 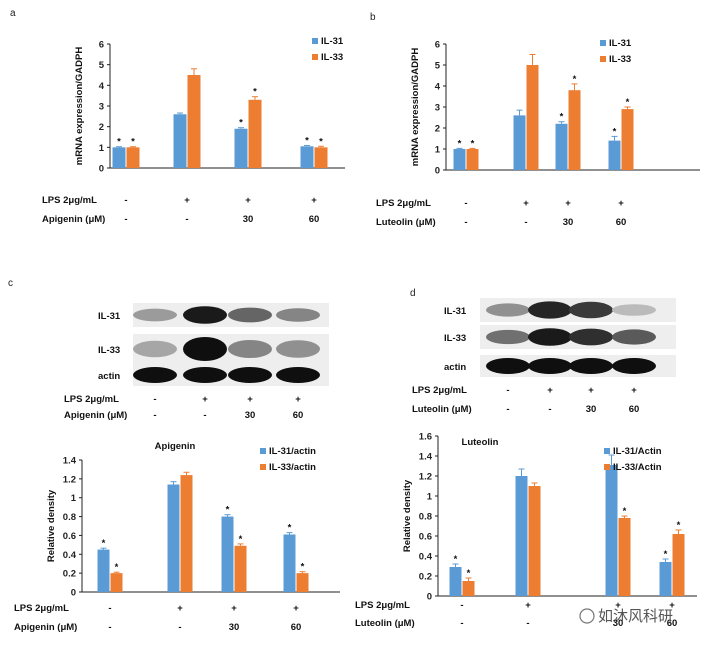 What do you see at coordinates (437, 108) in the screenshot?
I see `y-tick-label: 3` at bounding box center [437, 108].